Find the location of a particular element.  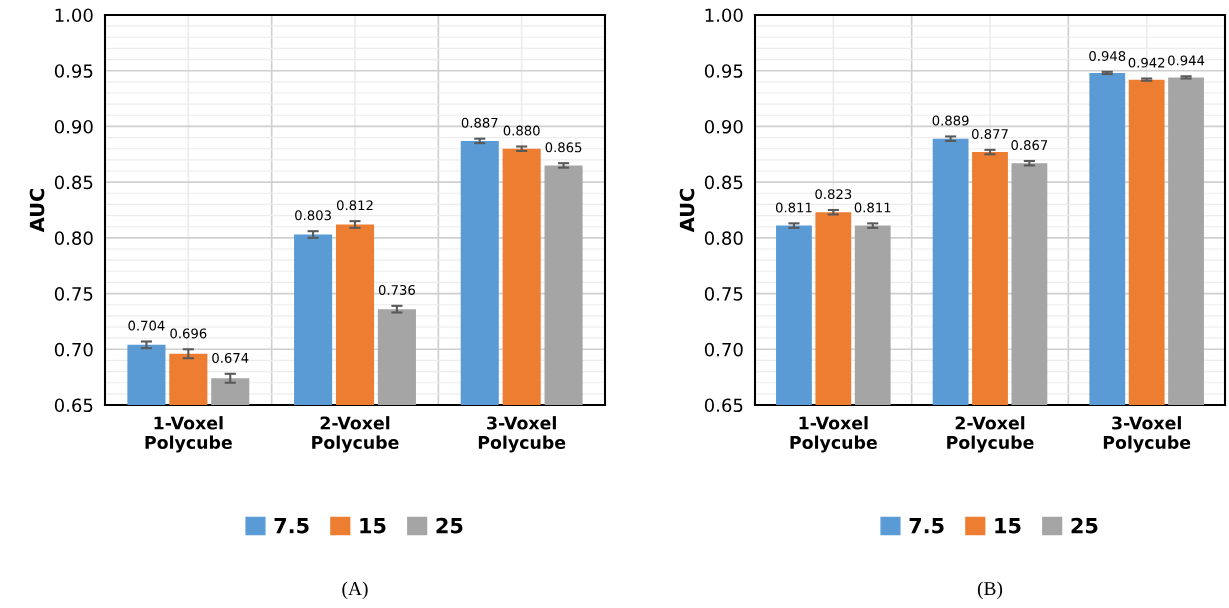

data-label: 0.887 is located at coordinates (479, 122).